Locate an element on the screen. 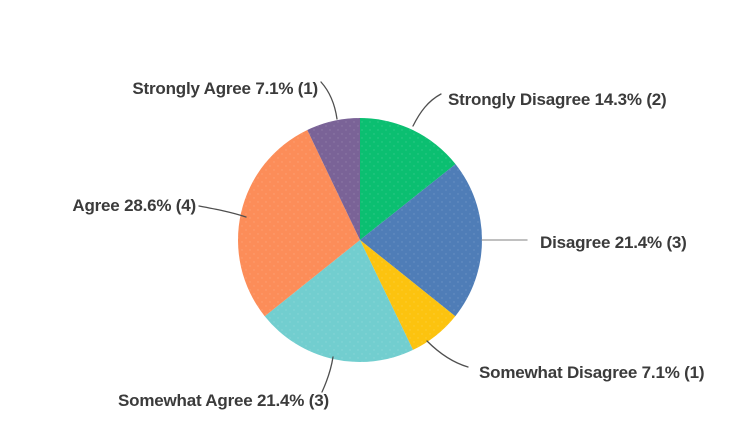  callout-label-strongly-agree: Strongly Agree 7.1% (1) is located at coordinates (225, 88).